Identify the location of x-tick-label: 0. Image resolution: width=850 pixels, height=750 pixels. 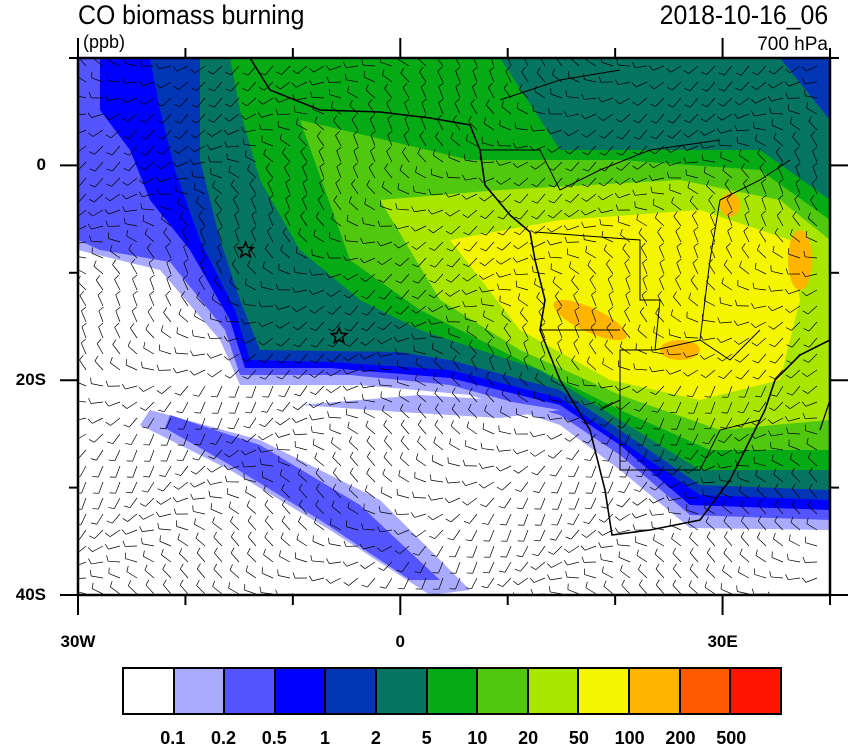
(400, 641).